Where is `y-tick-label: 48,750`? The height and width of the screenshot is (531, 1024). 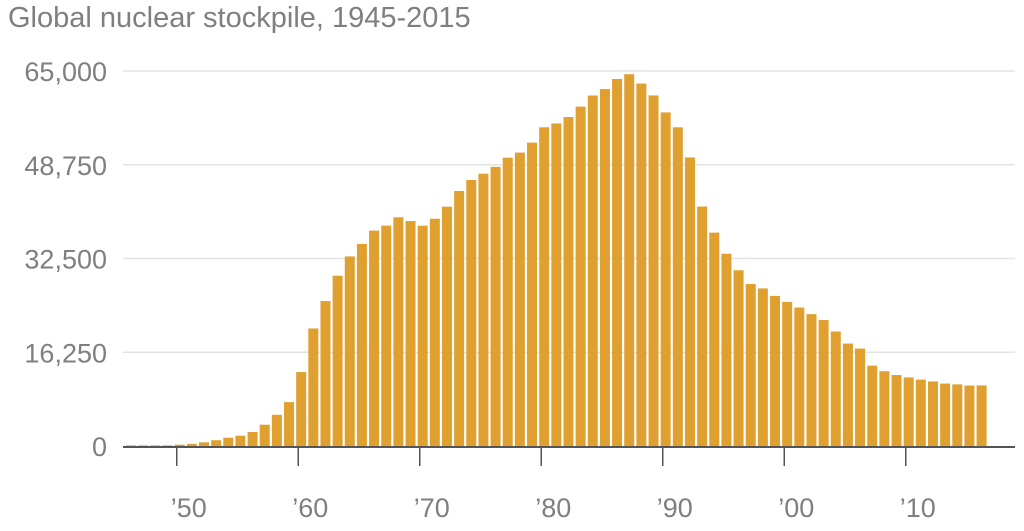 y-tick-label: 48,750 is located at coordinates (65, 166).